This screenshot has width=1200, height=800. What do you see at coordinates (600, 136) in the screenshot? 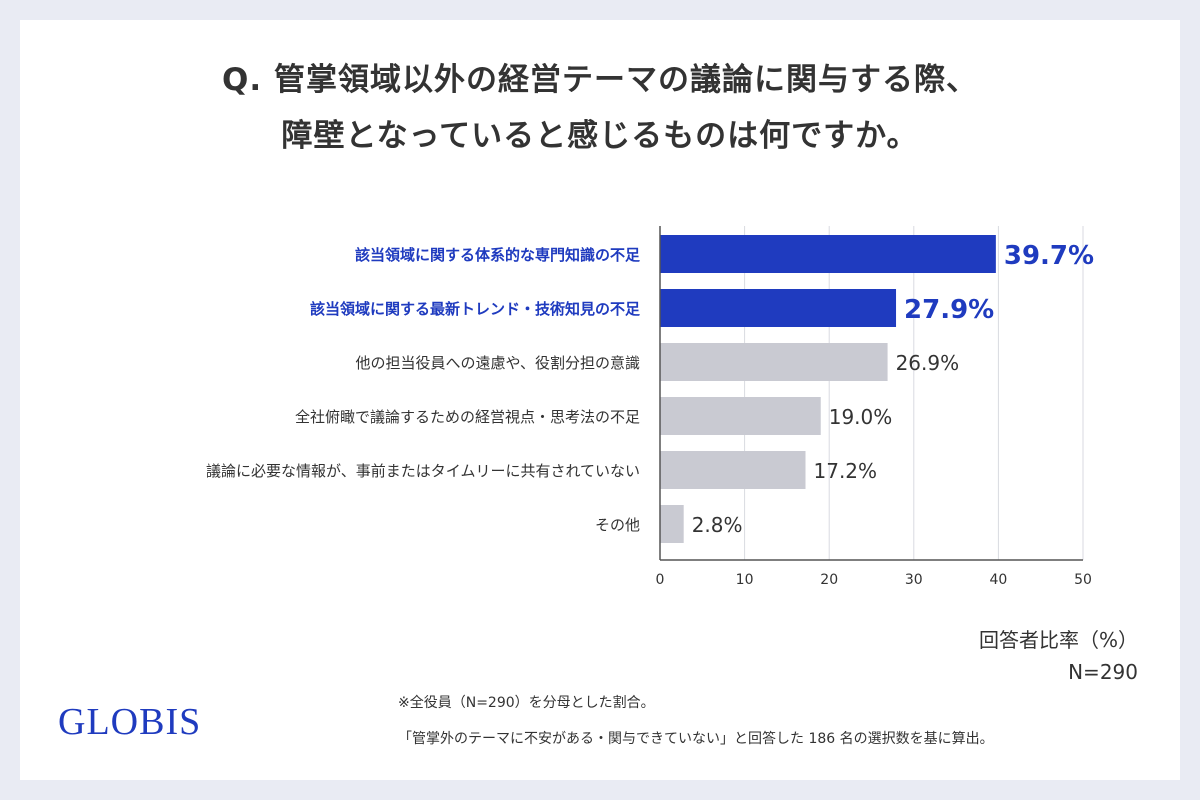
I see `title-line-2: 障壁となっていると感じるものは何ですか。` at bounding box center [600, 136].